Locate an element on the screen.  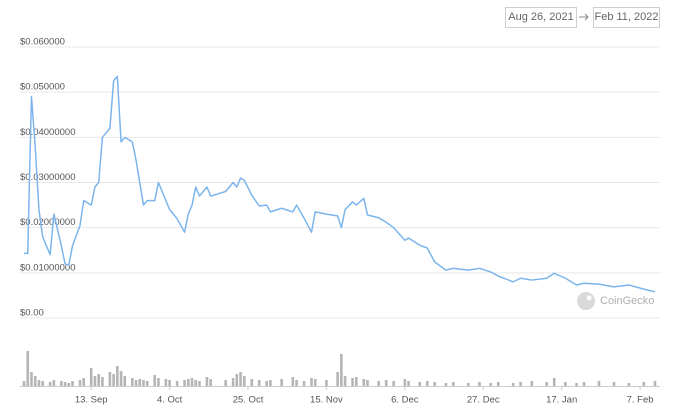
y-tick-label: $0.00 is located at coordinates (32, 313).